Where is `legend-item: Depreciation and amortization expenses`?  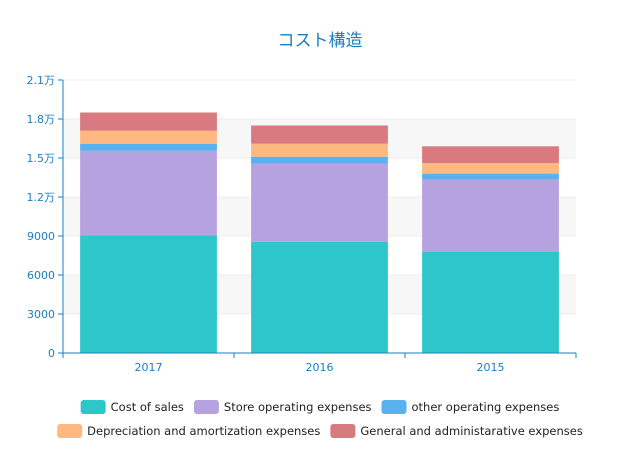
legend-item: Depreciation and amortization expenses is located at coordinates (188, 431).